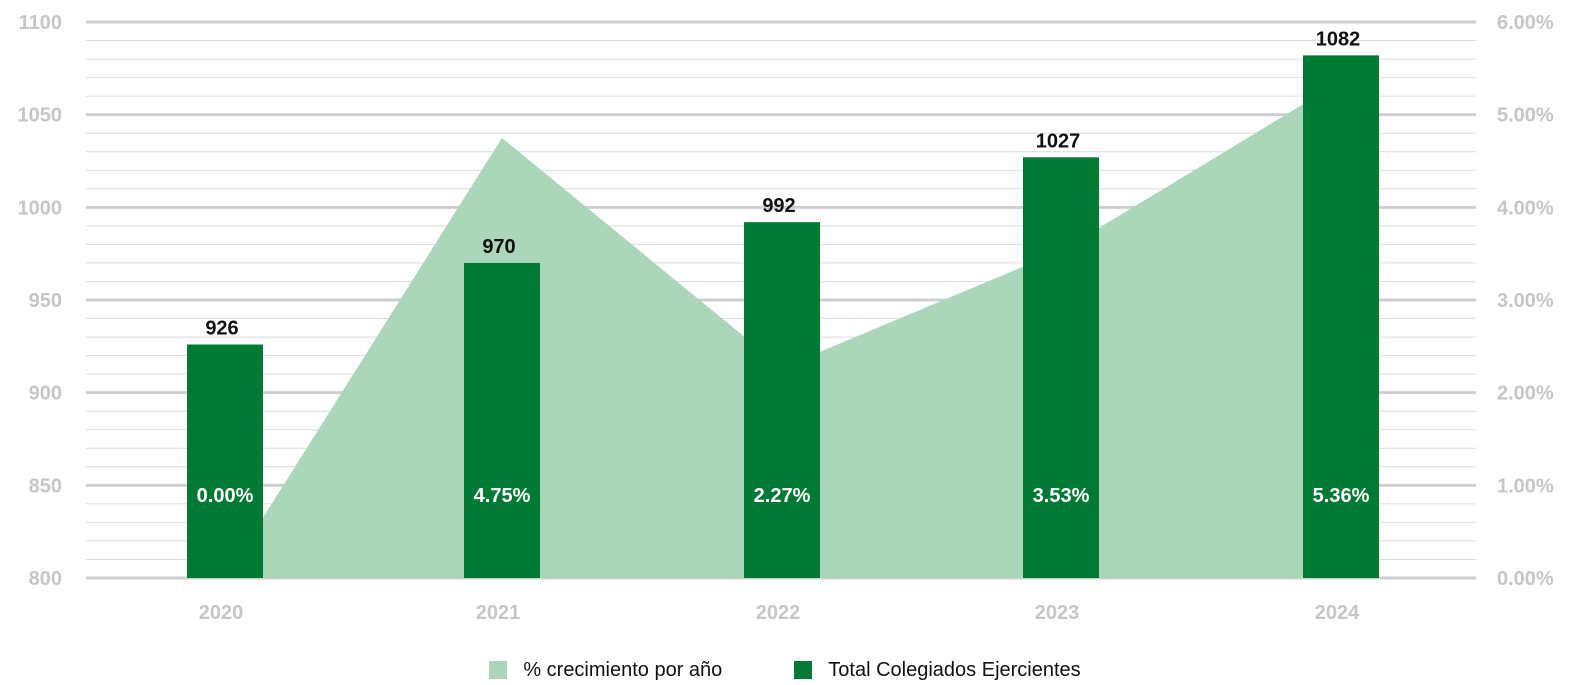 The image size is (1570, 685). What do you see at coordinates (954, 669) in the screenshot?
I see `legend-label-total: Total Colegiados Ejercientes` at bounding box center [954, 669].